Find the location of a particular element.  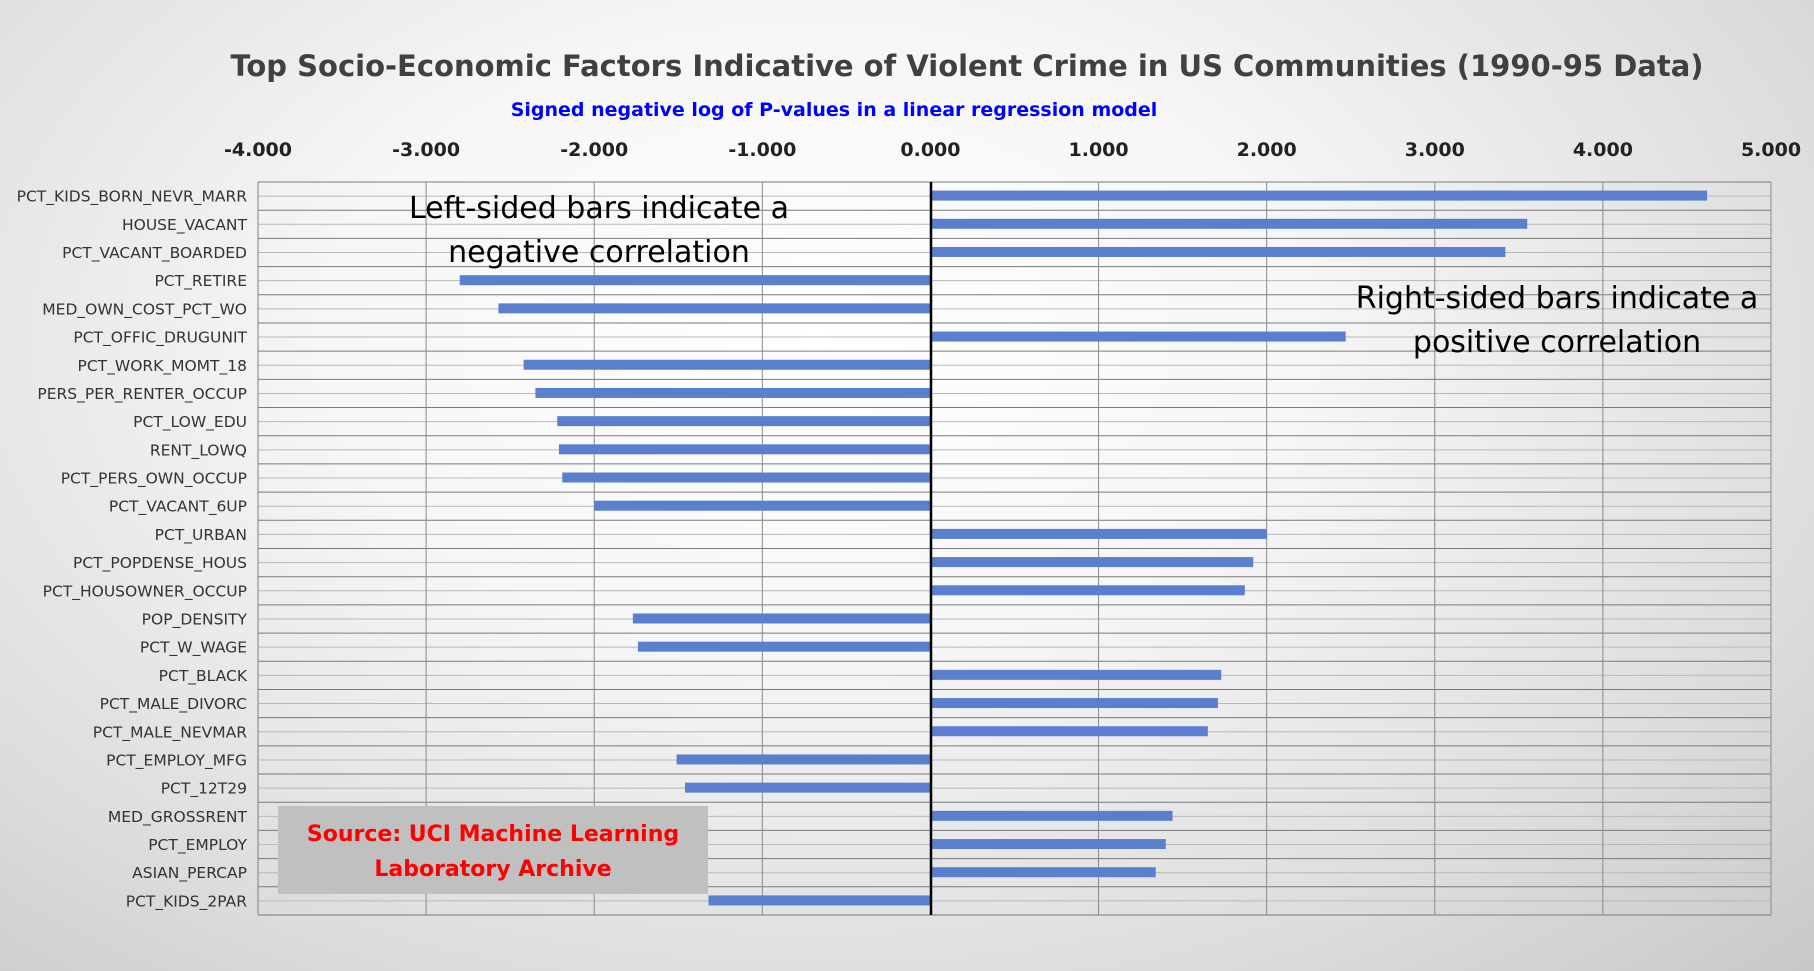

x-tick-label: 1.000 is located at coordinates (1099, 150).